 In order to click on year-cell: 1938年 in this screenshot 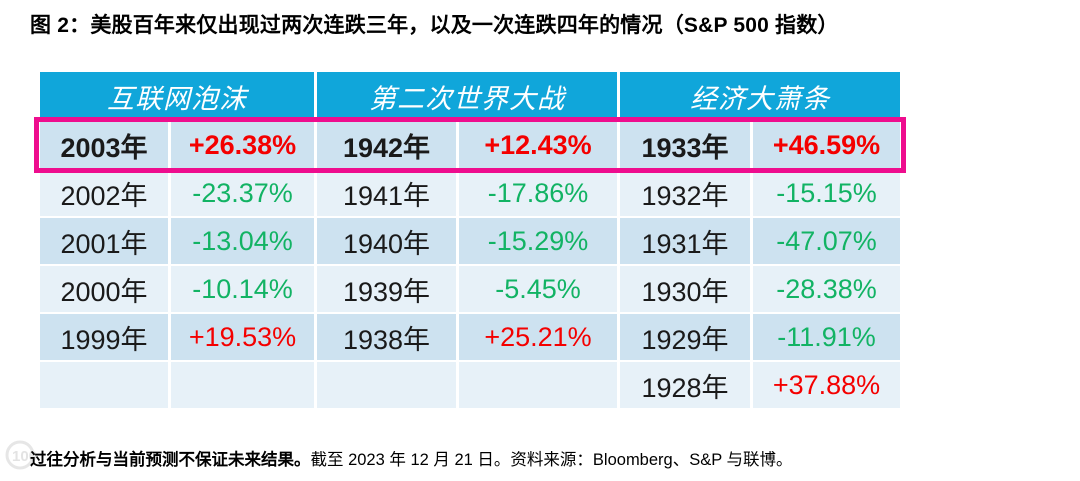, I will do `click(386, 337)`.